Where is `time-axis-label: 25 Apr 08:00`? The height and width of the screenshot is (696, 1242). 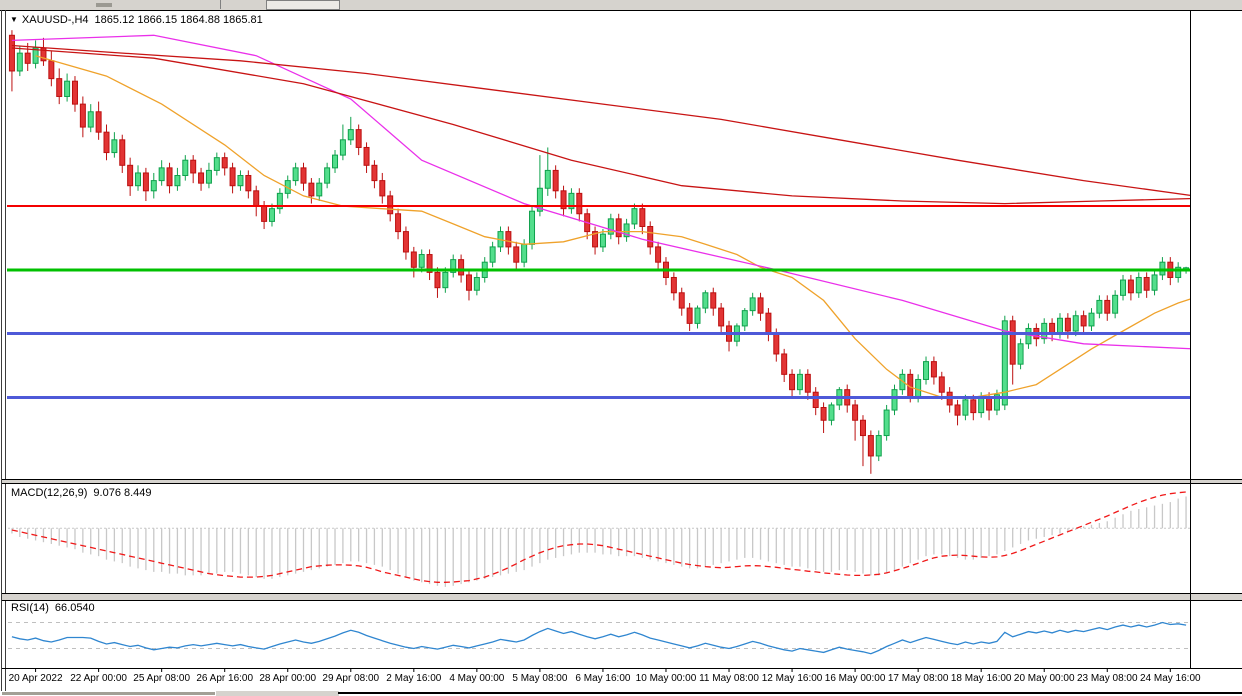 time-axis-label: 25 Apr 08:00 is located at coordinates (161, 678).